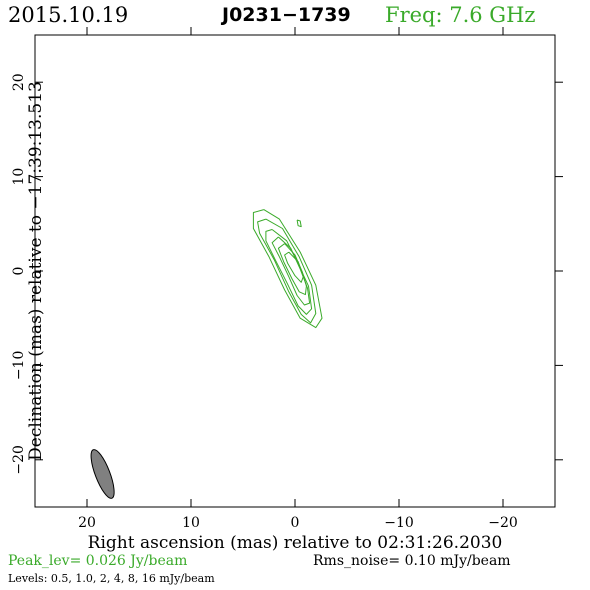  Describe the element at coordinates (286, 15) in the screenshot. I see `source-name: J0231−1739` at that location.